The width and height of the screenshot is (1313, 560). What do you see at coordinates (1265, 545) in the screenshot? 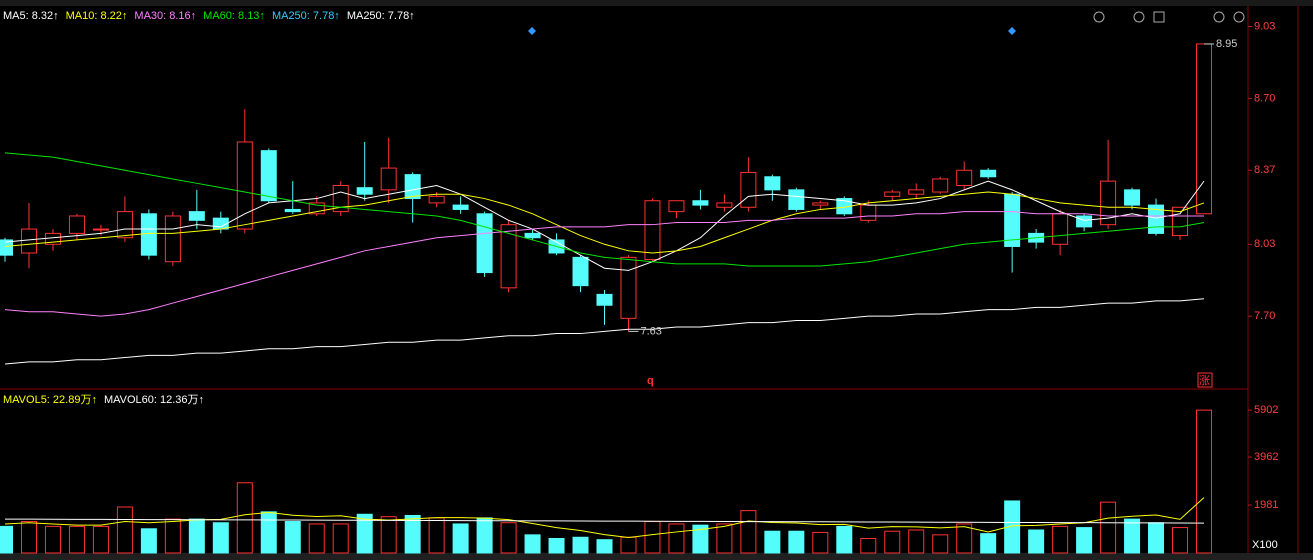
I see `unit-label: X100` at bounding box center [1265, 545].